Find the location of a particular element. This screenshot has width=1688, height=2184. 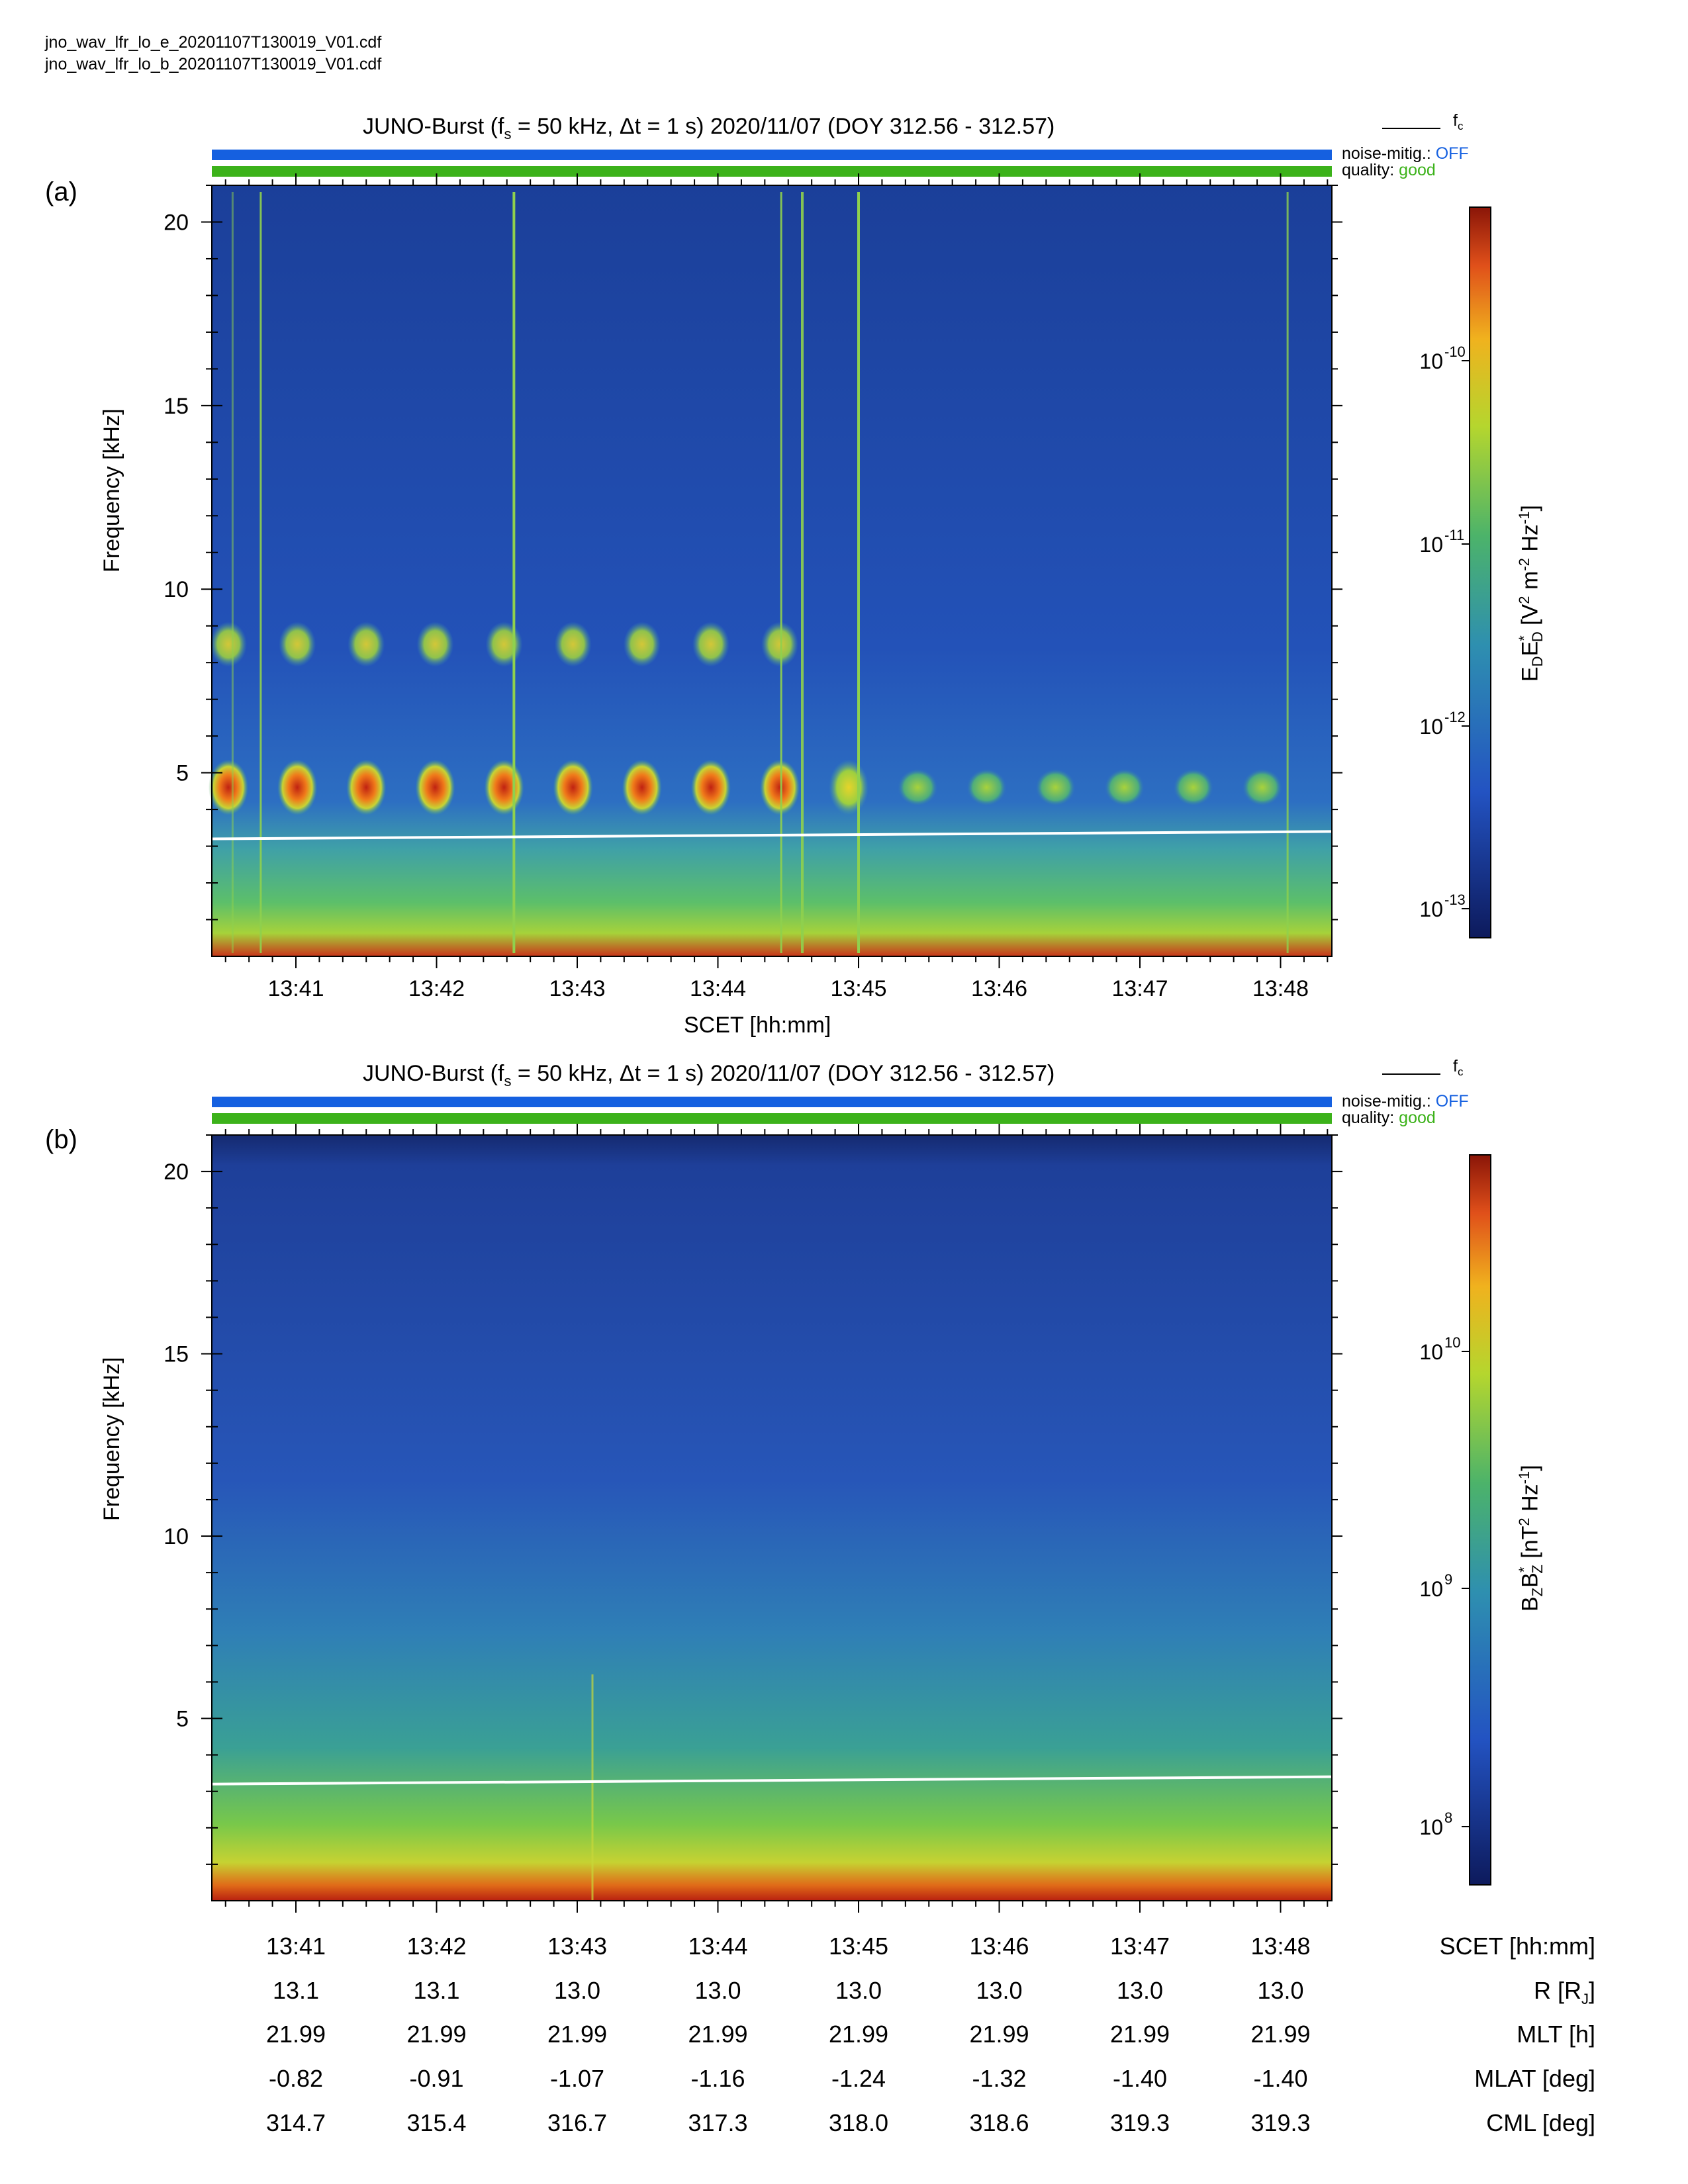

colorbar-a is located at coordinates (1480, 572).